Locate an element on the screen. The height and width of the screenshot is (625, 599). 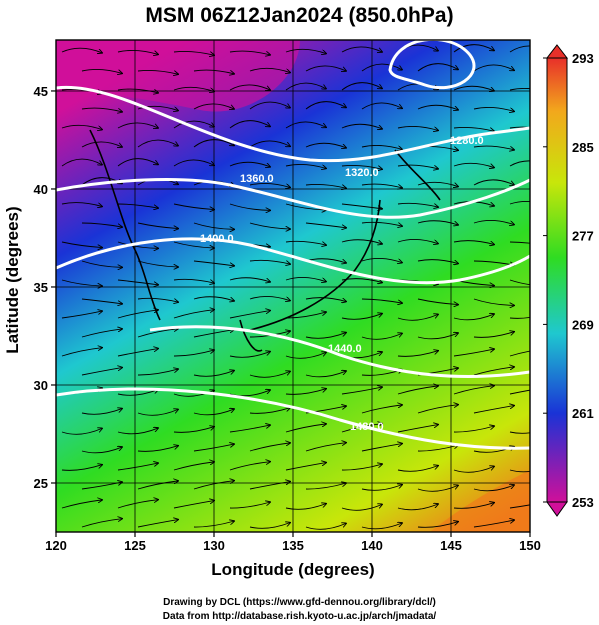
colorbar-tick-label: 293 is located at coordinates (583, 58).